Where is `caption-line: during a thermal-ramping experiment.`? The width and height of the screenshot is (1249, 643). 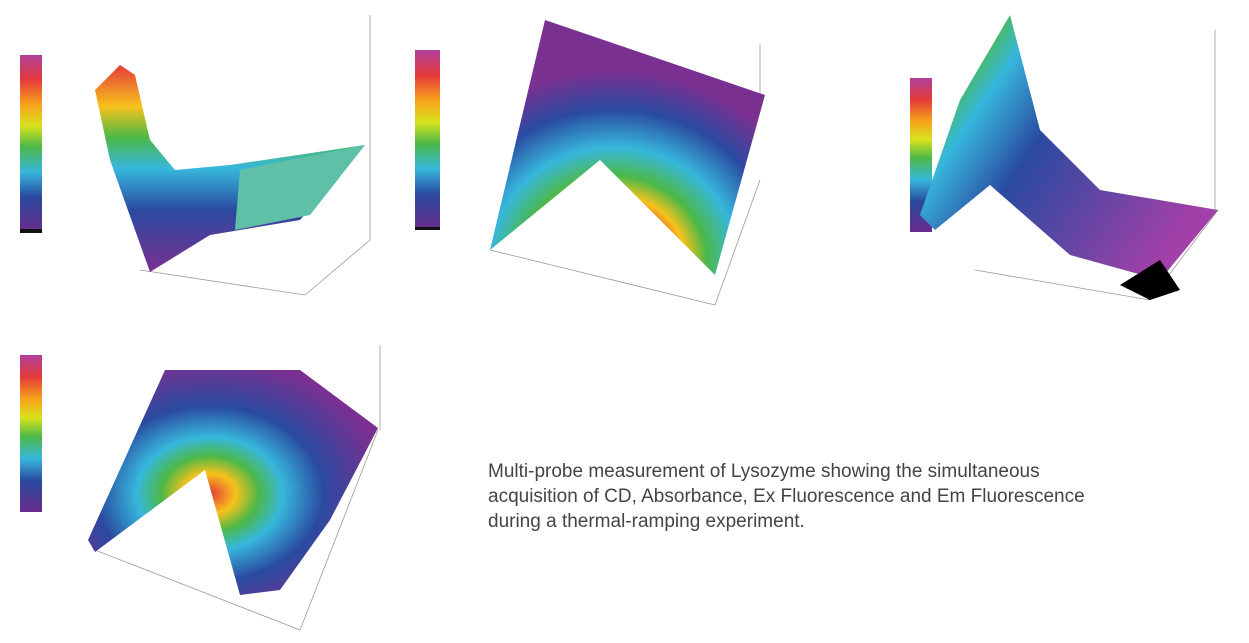
caption-line: during a thermal-ramping experiment. is located at coordinates (646, 521).